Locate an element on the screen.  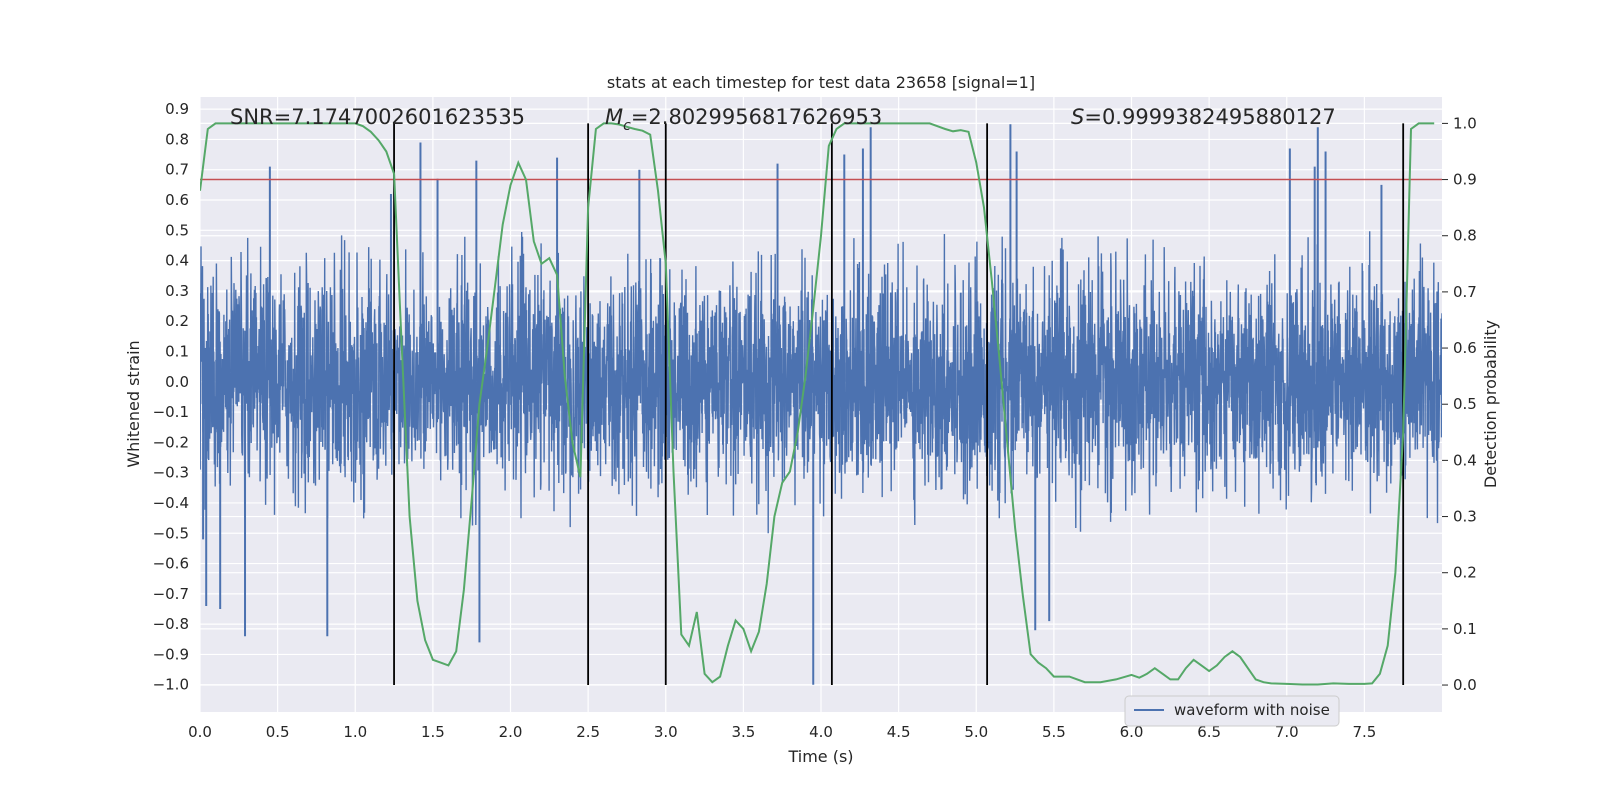
y-tick-label: −1.0 is located at coordinates (171, 685).